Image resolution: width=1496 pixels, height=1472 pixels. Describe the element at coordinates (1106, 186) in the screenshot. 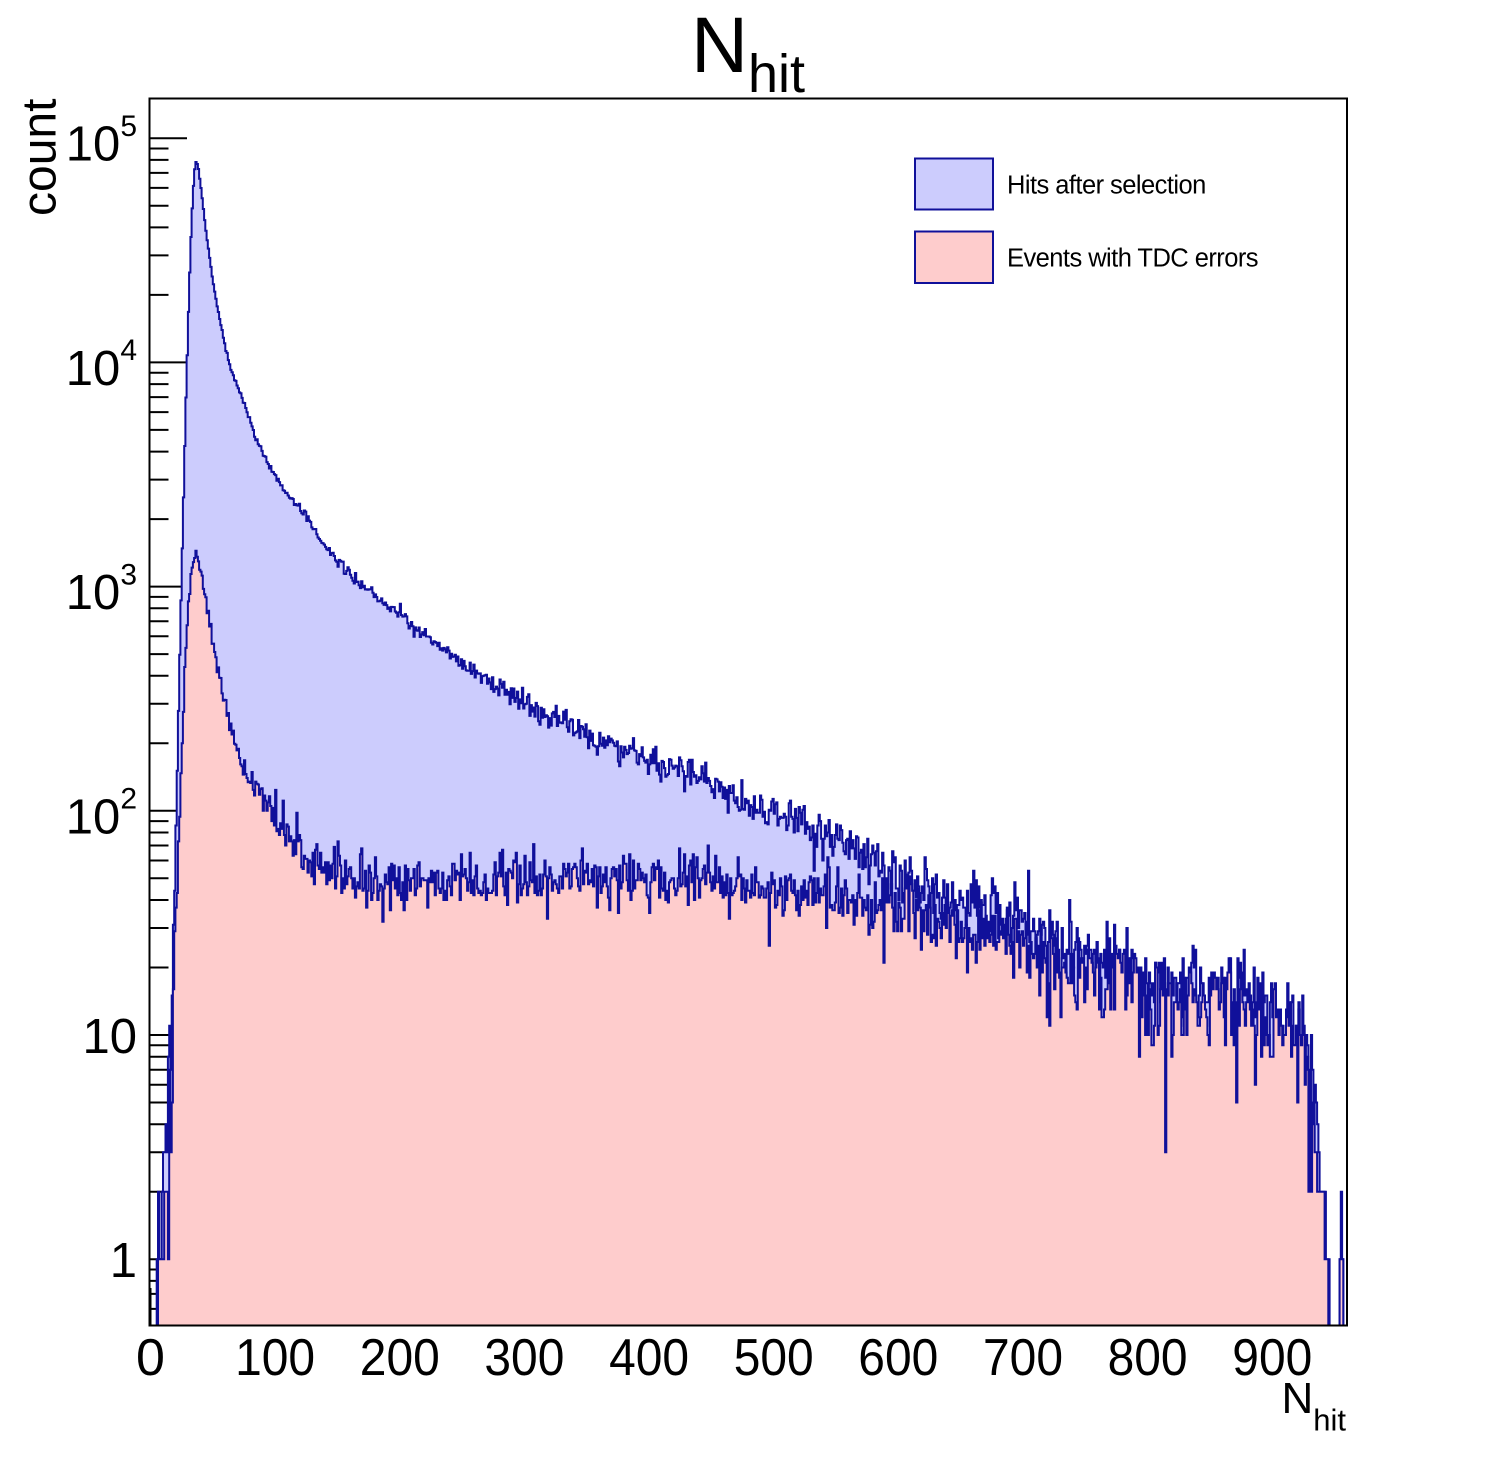

I see `svg-text: Hits after selection` at that location.